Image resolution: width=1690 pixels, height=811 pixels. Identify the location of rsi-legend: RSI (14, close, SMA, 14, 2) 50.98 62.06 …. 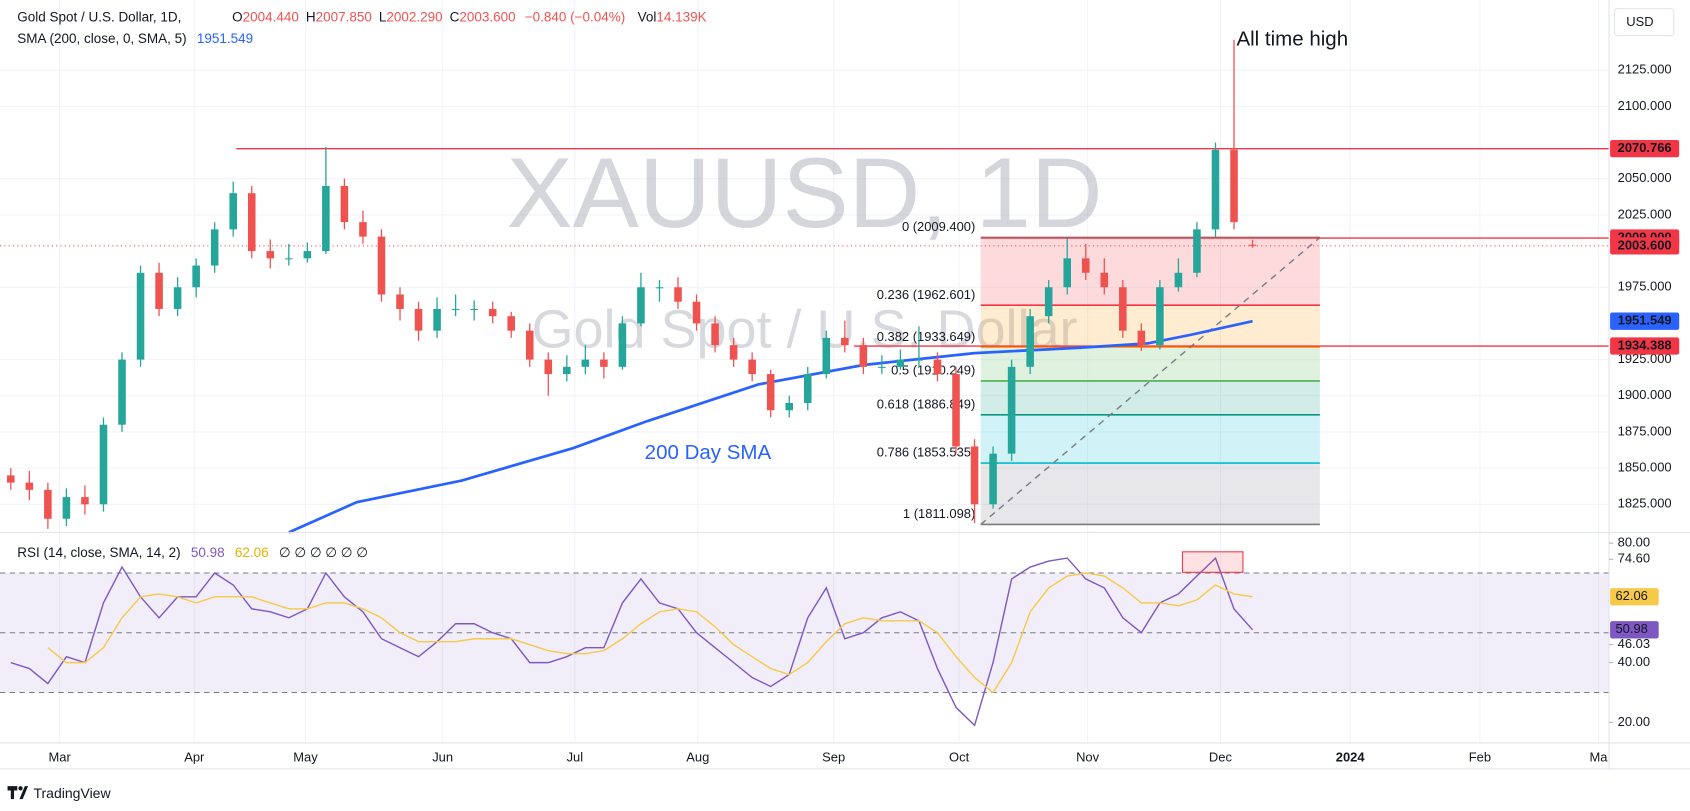
(192, 552).